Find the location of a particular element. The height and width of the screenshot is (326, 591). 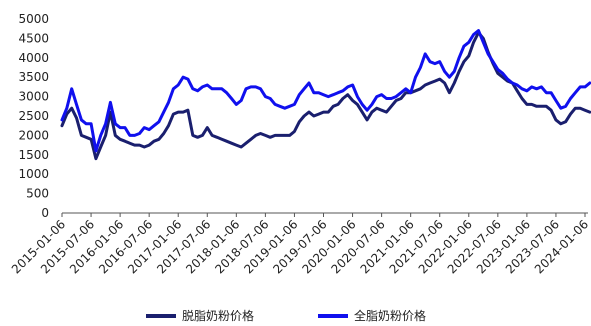

legend-label-skim: 脱脂奶粉价格 is located at coordinates (218, 315).